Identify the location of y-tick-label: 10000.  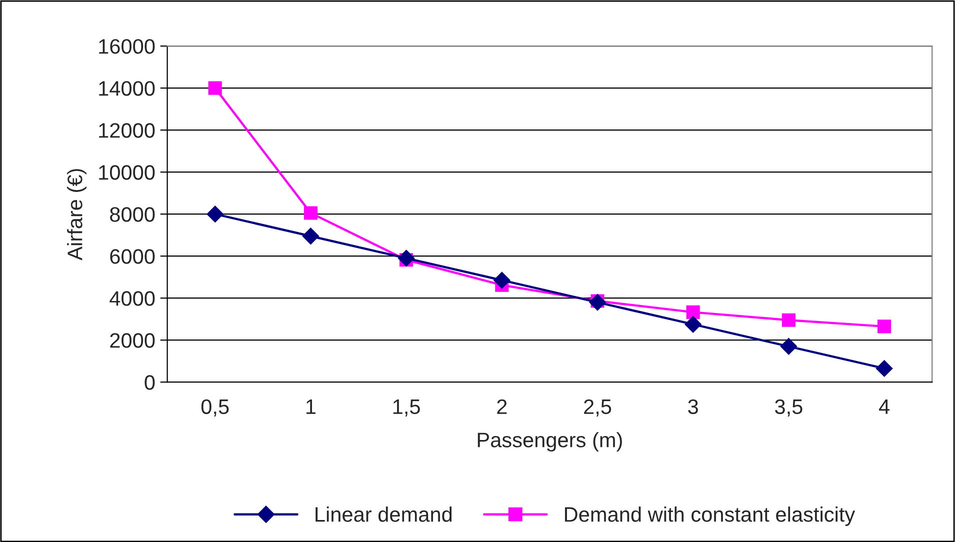
(127, 172).